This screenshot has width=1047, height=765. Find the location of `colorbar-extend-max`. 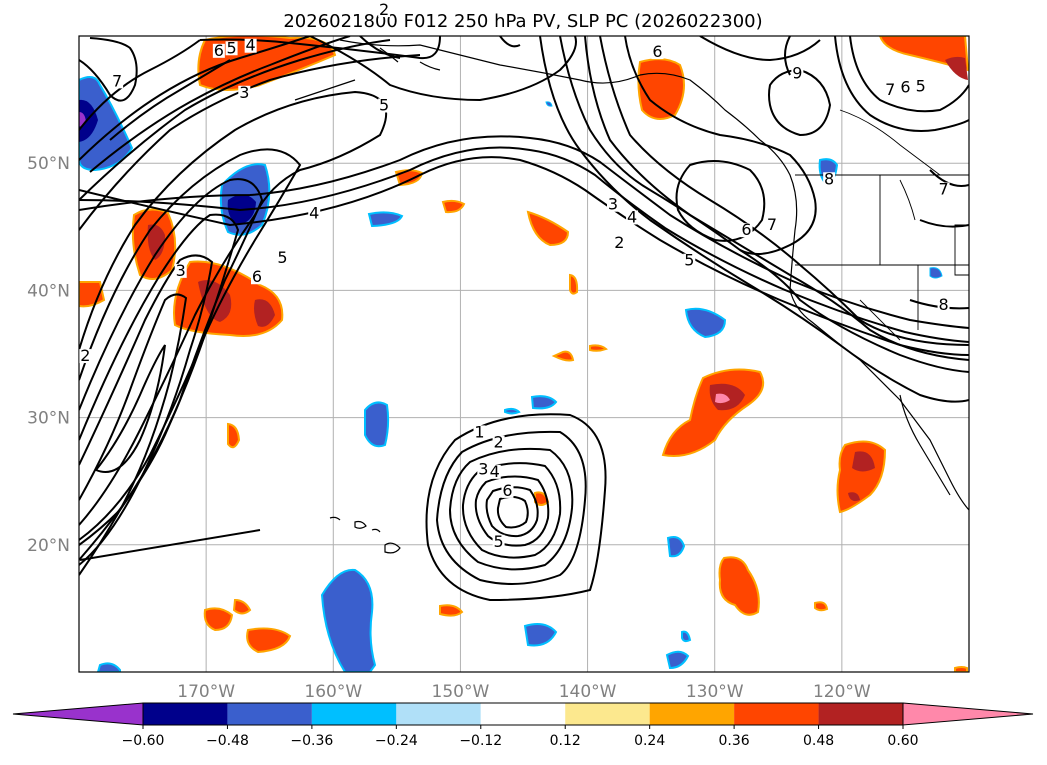

colorbar-extend-max is located at coordinates (968, 714).